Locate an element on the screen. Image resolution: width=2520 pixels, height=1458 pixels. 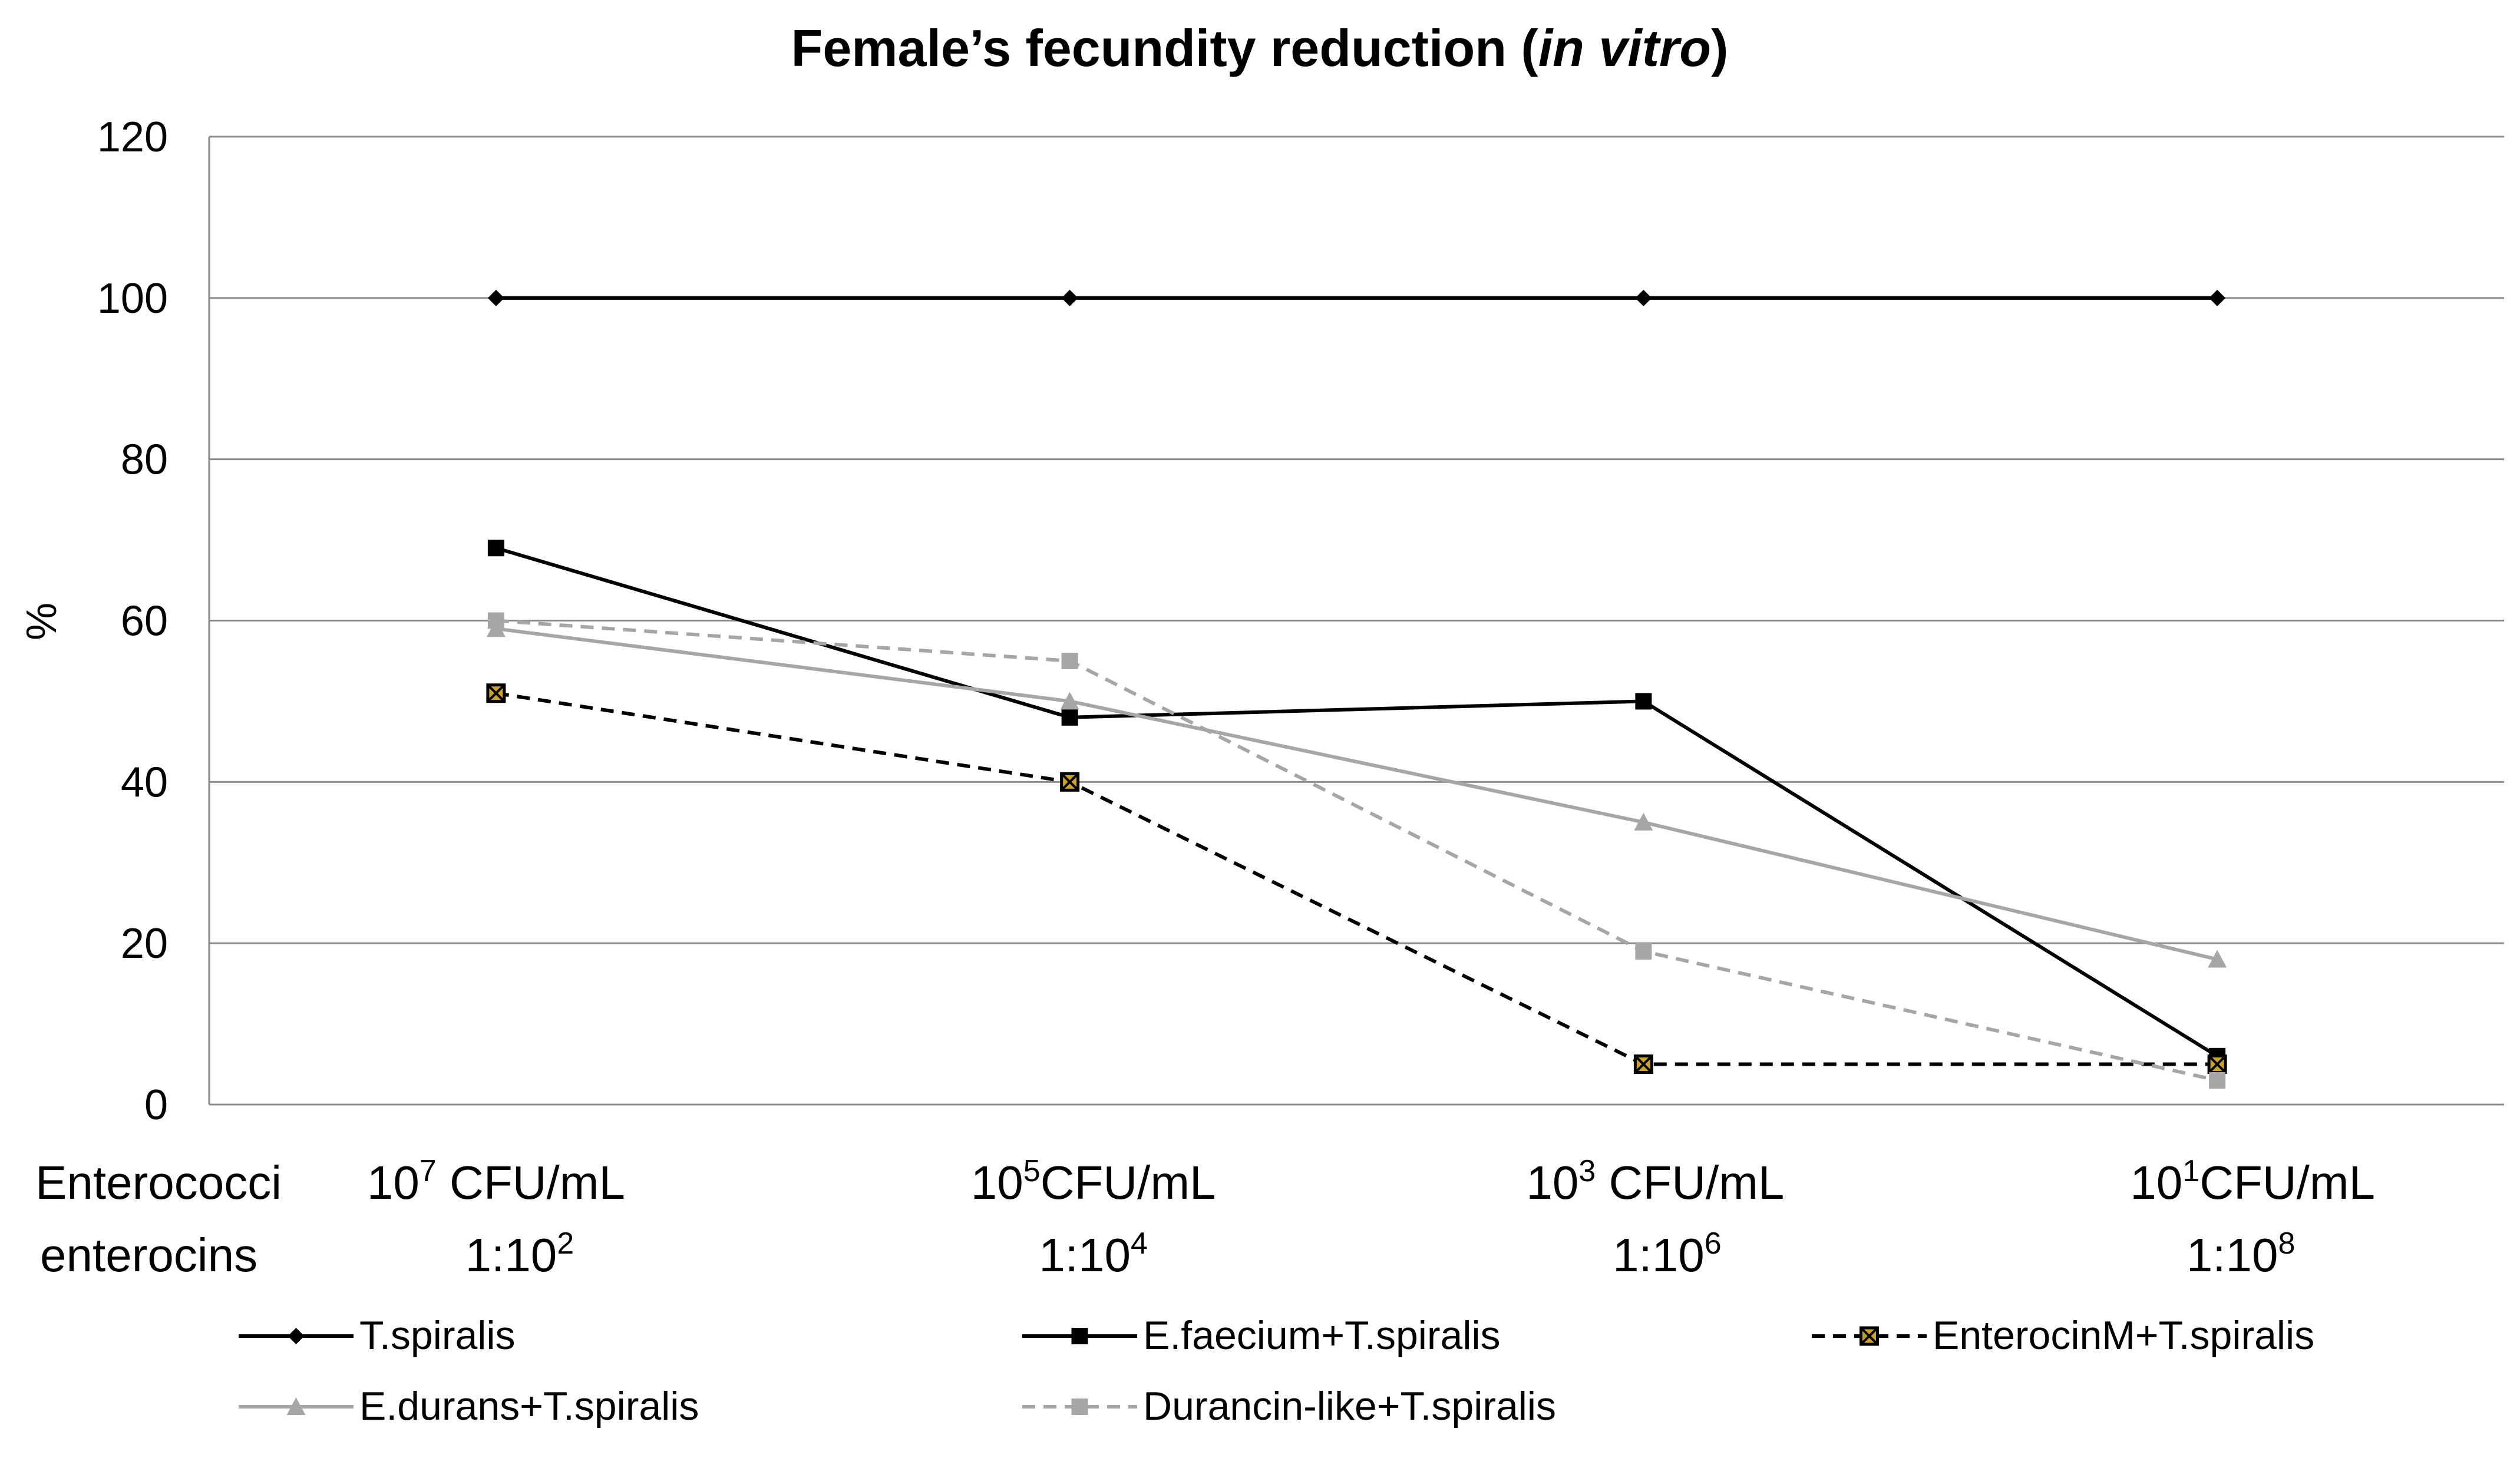
legend-marker-e-durans-t-spiralis is located at coordinates (296, 1406).